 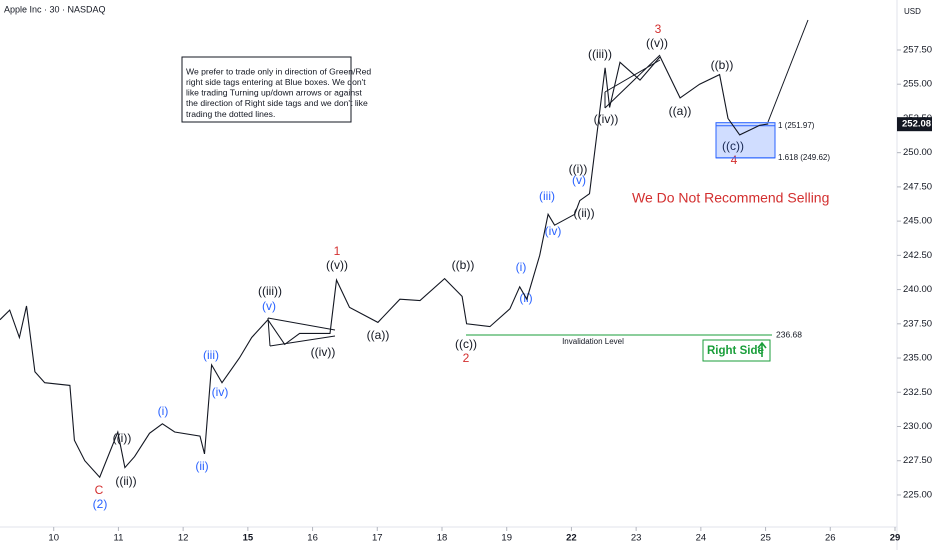 I want to click on y-tick-label: 255.00, so click(x=917, y=84).